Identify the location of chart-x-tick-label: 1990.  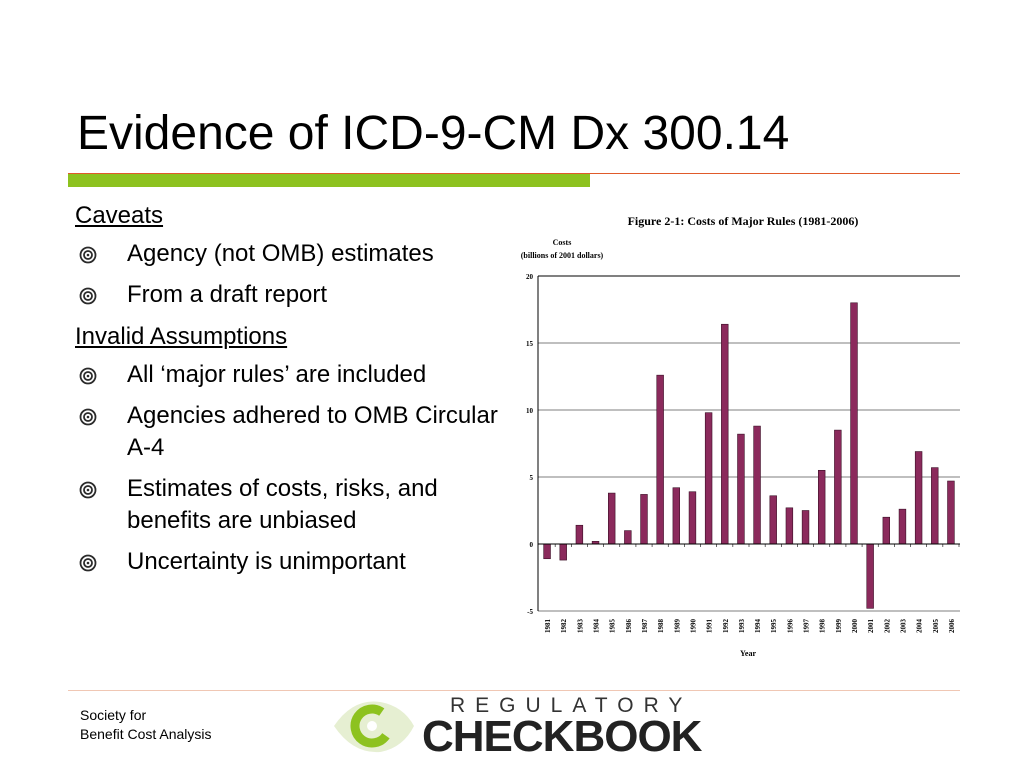
(693, 626).